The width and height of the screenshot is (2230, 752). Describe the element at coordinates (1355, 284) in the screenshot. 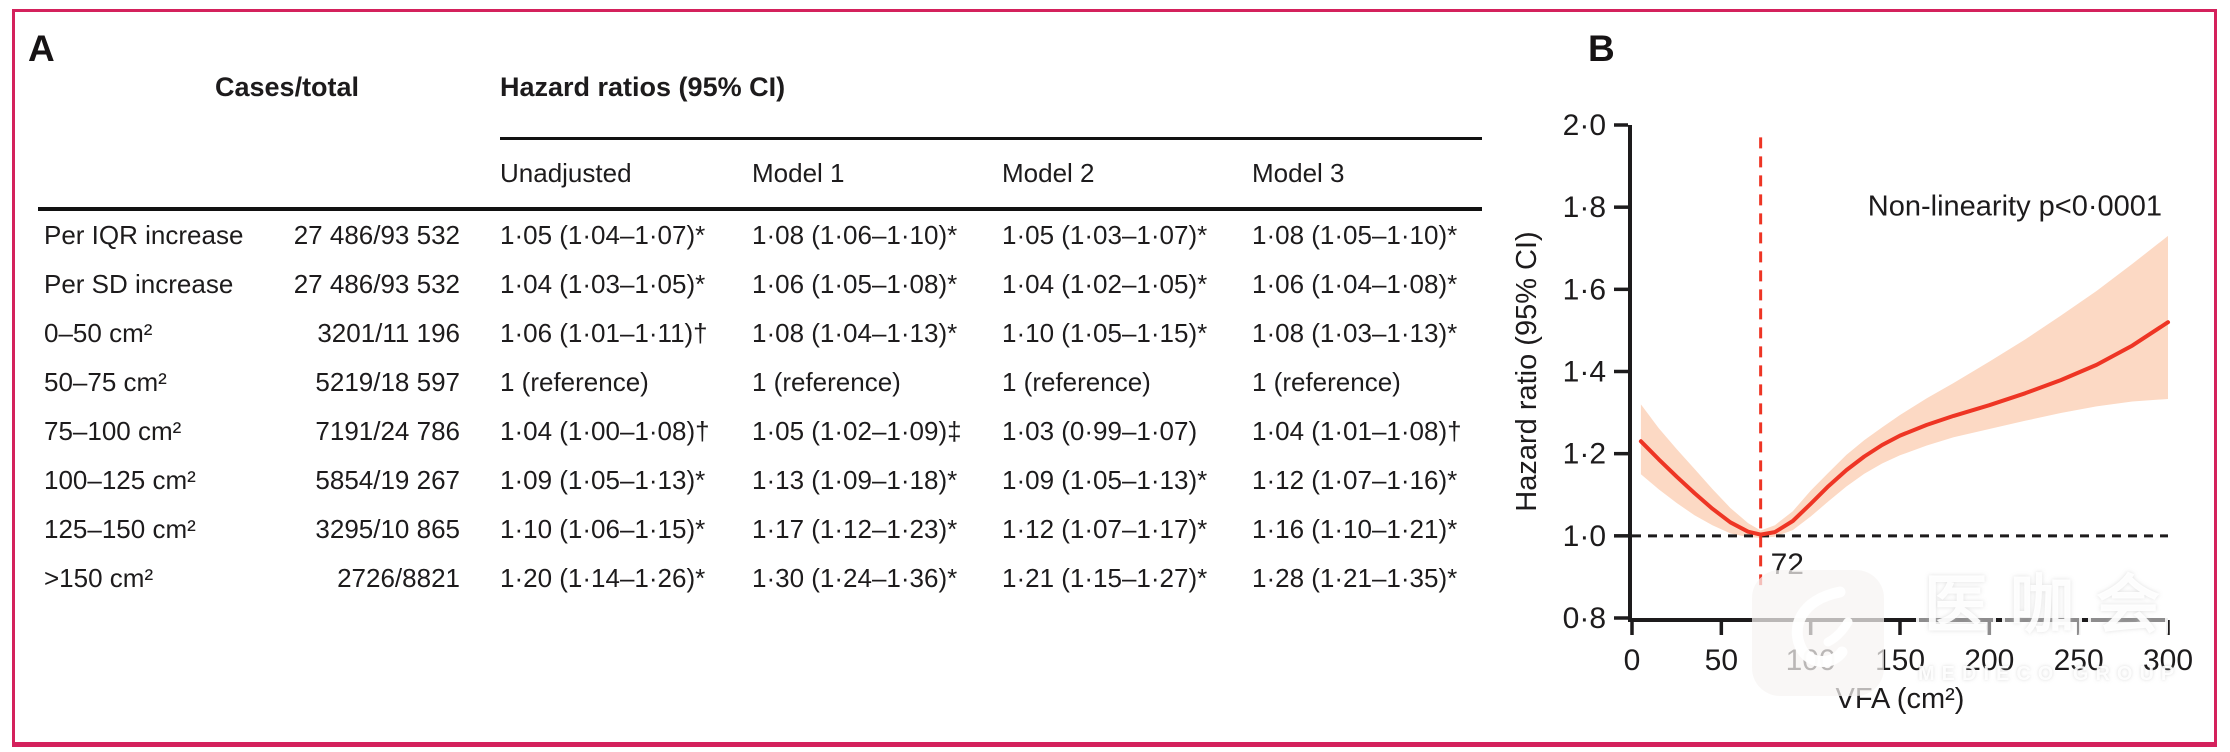

I see `hr-cell: 1·06 (1·04–1·08)*` at that location.